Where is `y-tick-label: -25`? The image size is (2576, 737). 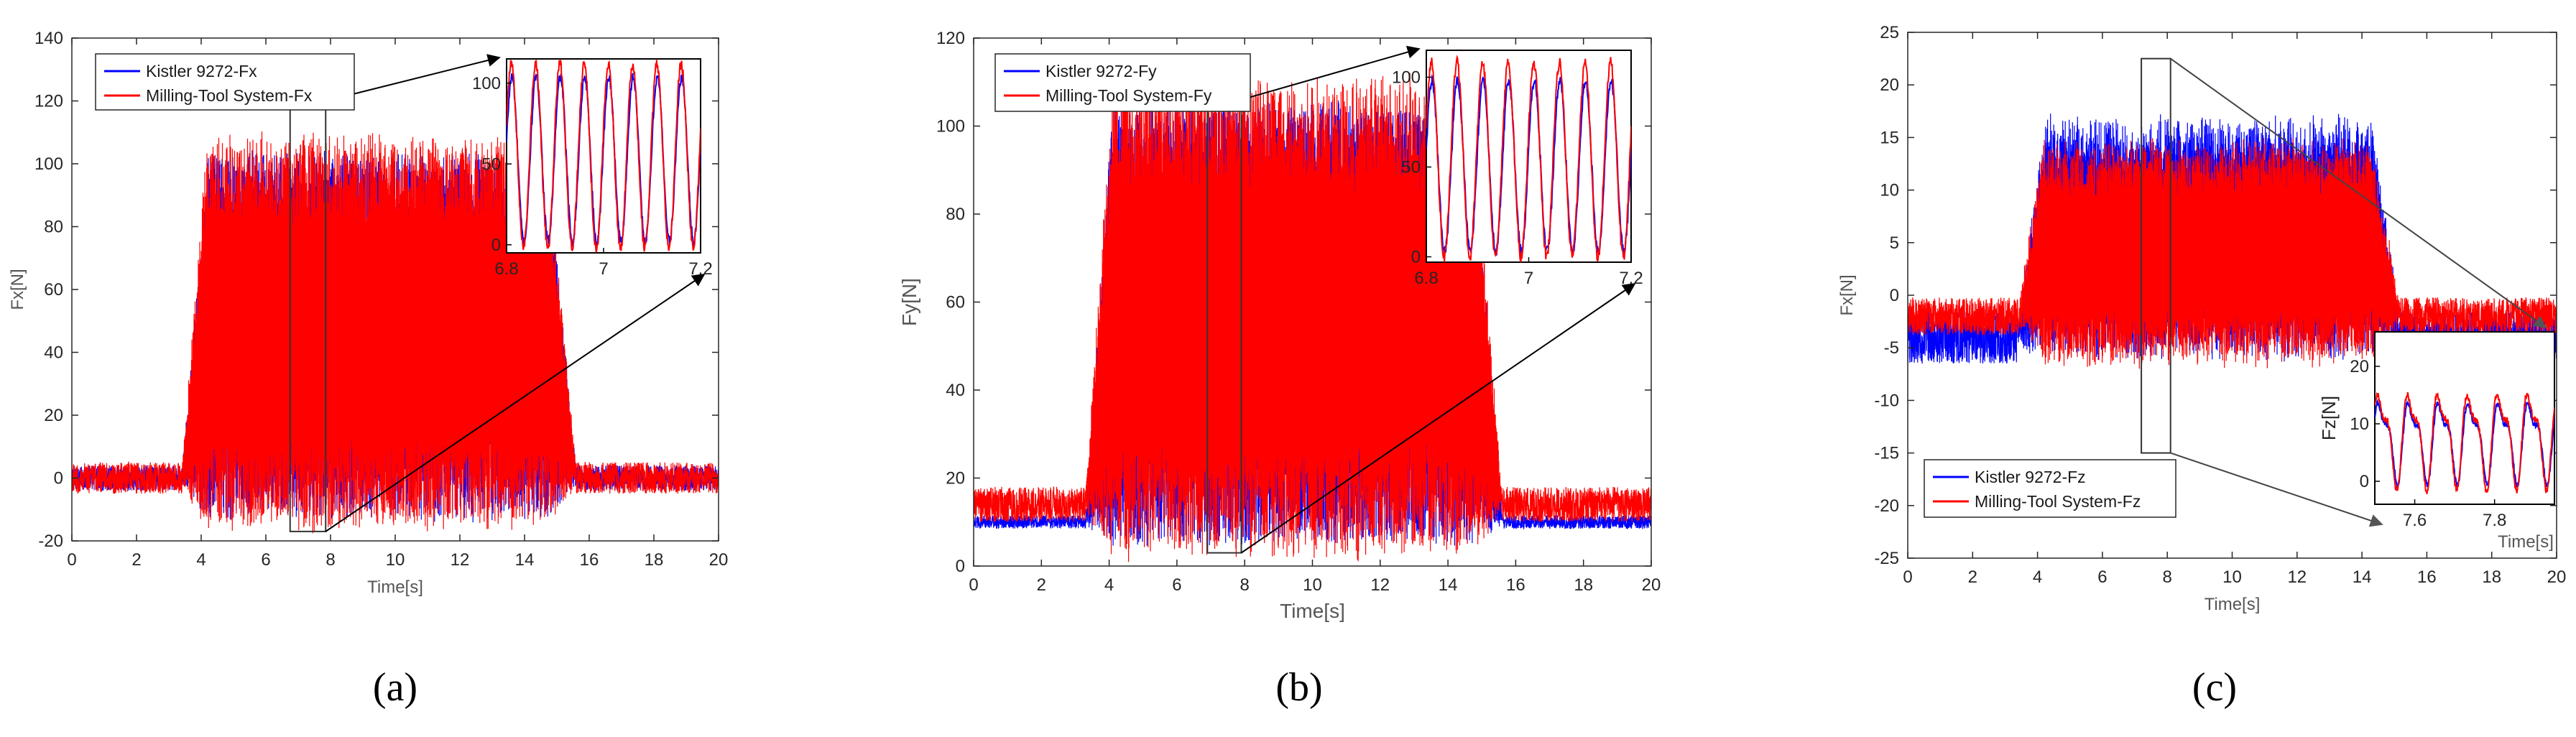
y-tick-label: -25 is located at coordinates (1887, 558).